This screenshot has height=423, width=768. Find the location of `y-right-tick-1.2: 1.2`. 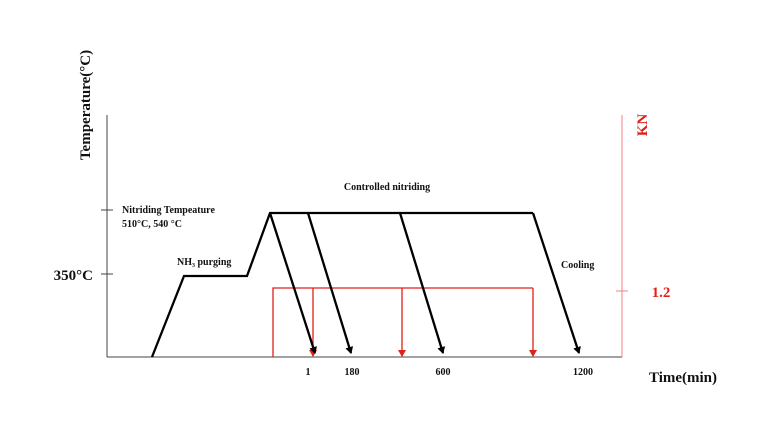

y-right-tick-1.2: 1.2 is located at coordinates (661, 293).